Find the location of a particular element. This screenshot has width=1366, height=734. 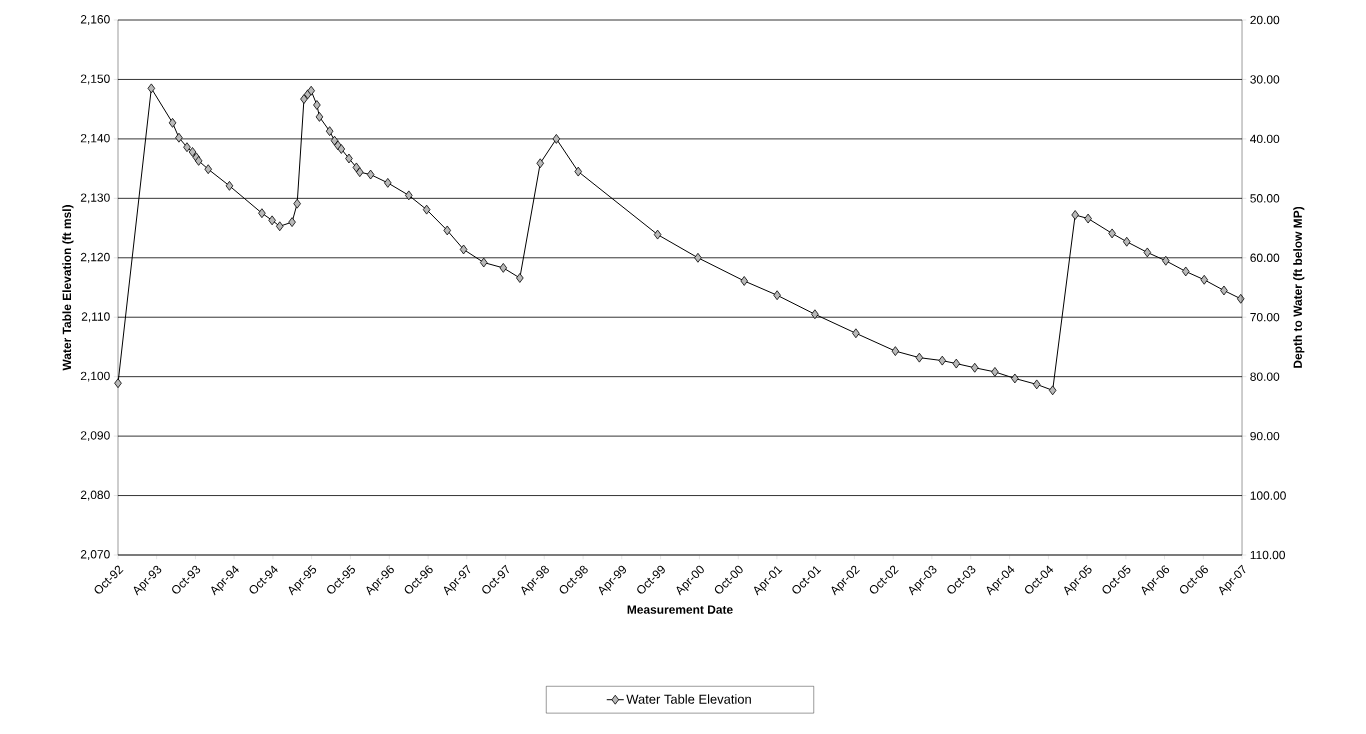

y-tick-label: 2,150 is located at coordinates (95, 79).